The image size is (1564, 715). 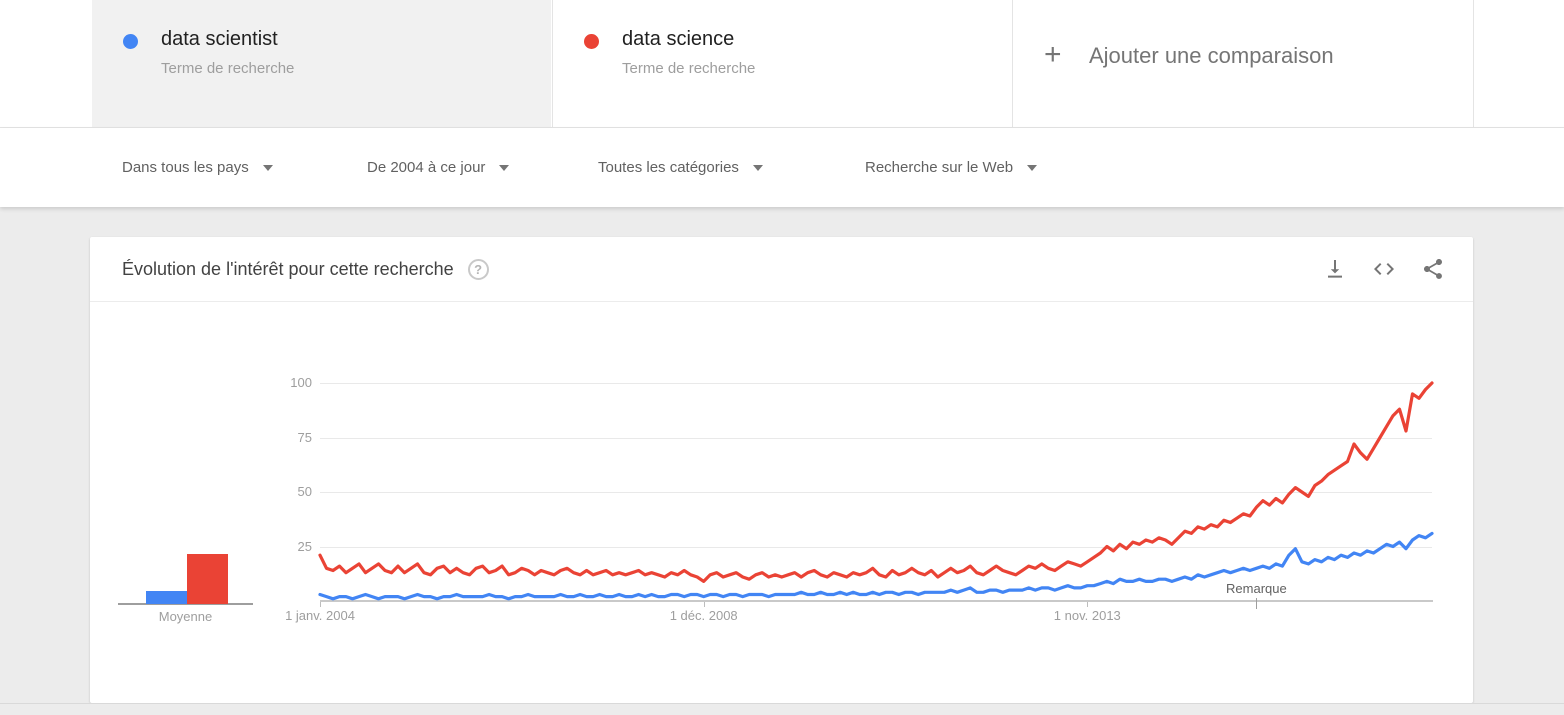 I want to click on series-color-dot-blue, so click(x=130, y=41).